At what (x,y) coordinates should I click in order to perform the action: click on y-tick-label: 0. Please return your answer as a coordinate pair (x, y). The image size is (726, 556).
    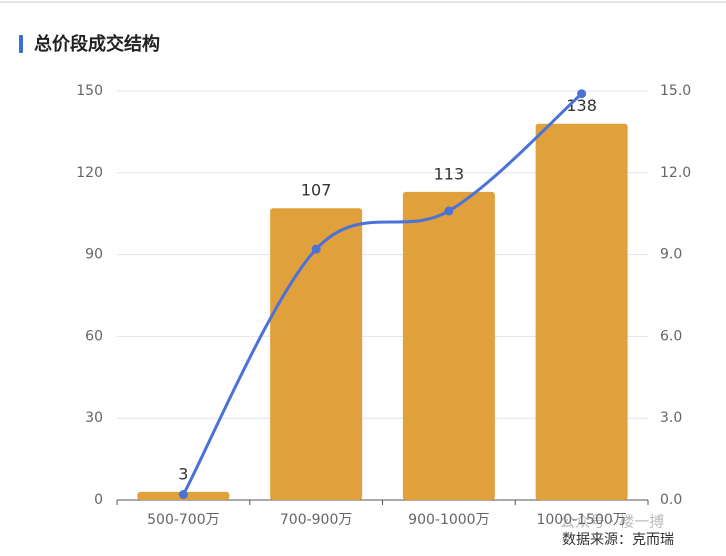
    Looking at the image, I should click on (98, 500).